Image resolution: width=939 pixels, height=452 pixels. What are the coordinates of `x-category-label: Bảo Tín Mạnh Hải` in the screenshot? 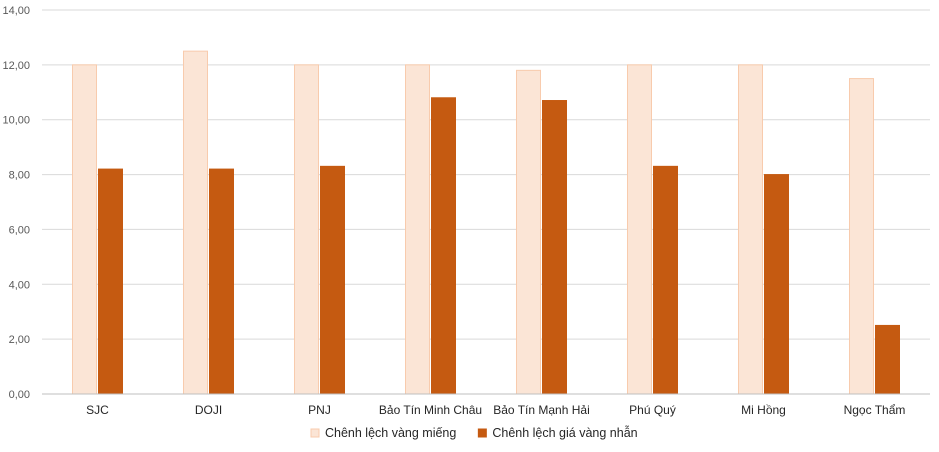 It's located at (541, 410).